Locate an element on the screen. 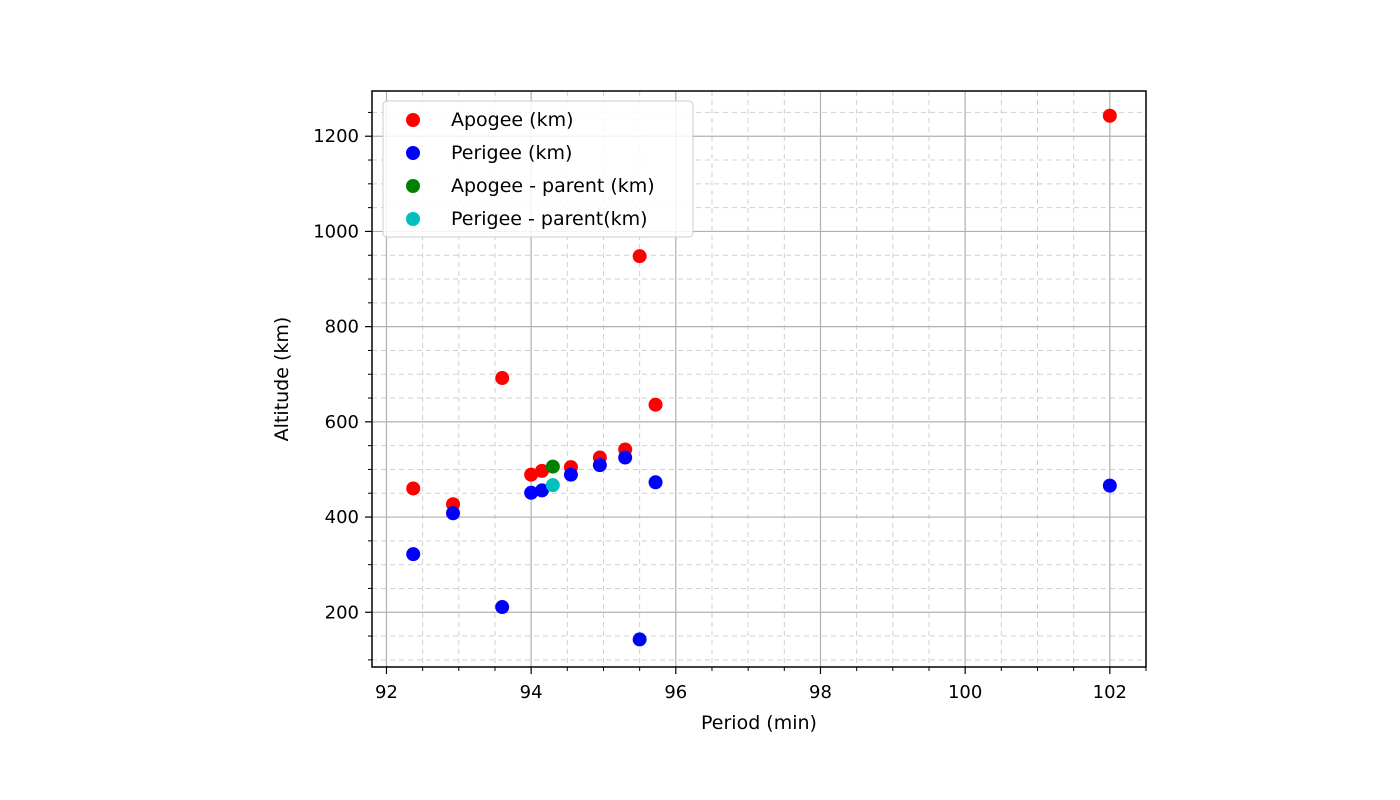 The width and height of the screenshot is (1400, 800). y-tick-label: 1000 is located at coordinates (336, 231).